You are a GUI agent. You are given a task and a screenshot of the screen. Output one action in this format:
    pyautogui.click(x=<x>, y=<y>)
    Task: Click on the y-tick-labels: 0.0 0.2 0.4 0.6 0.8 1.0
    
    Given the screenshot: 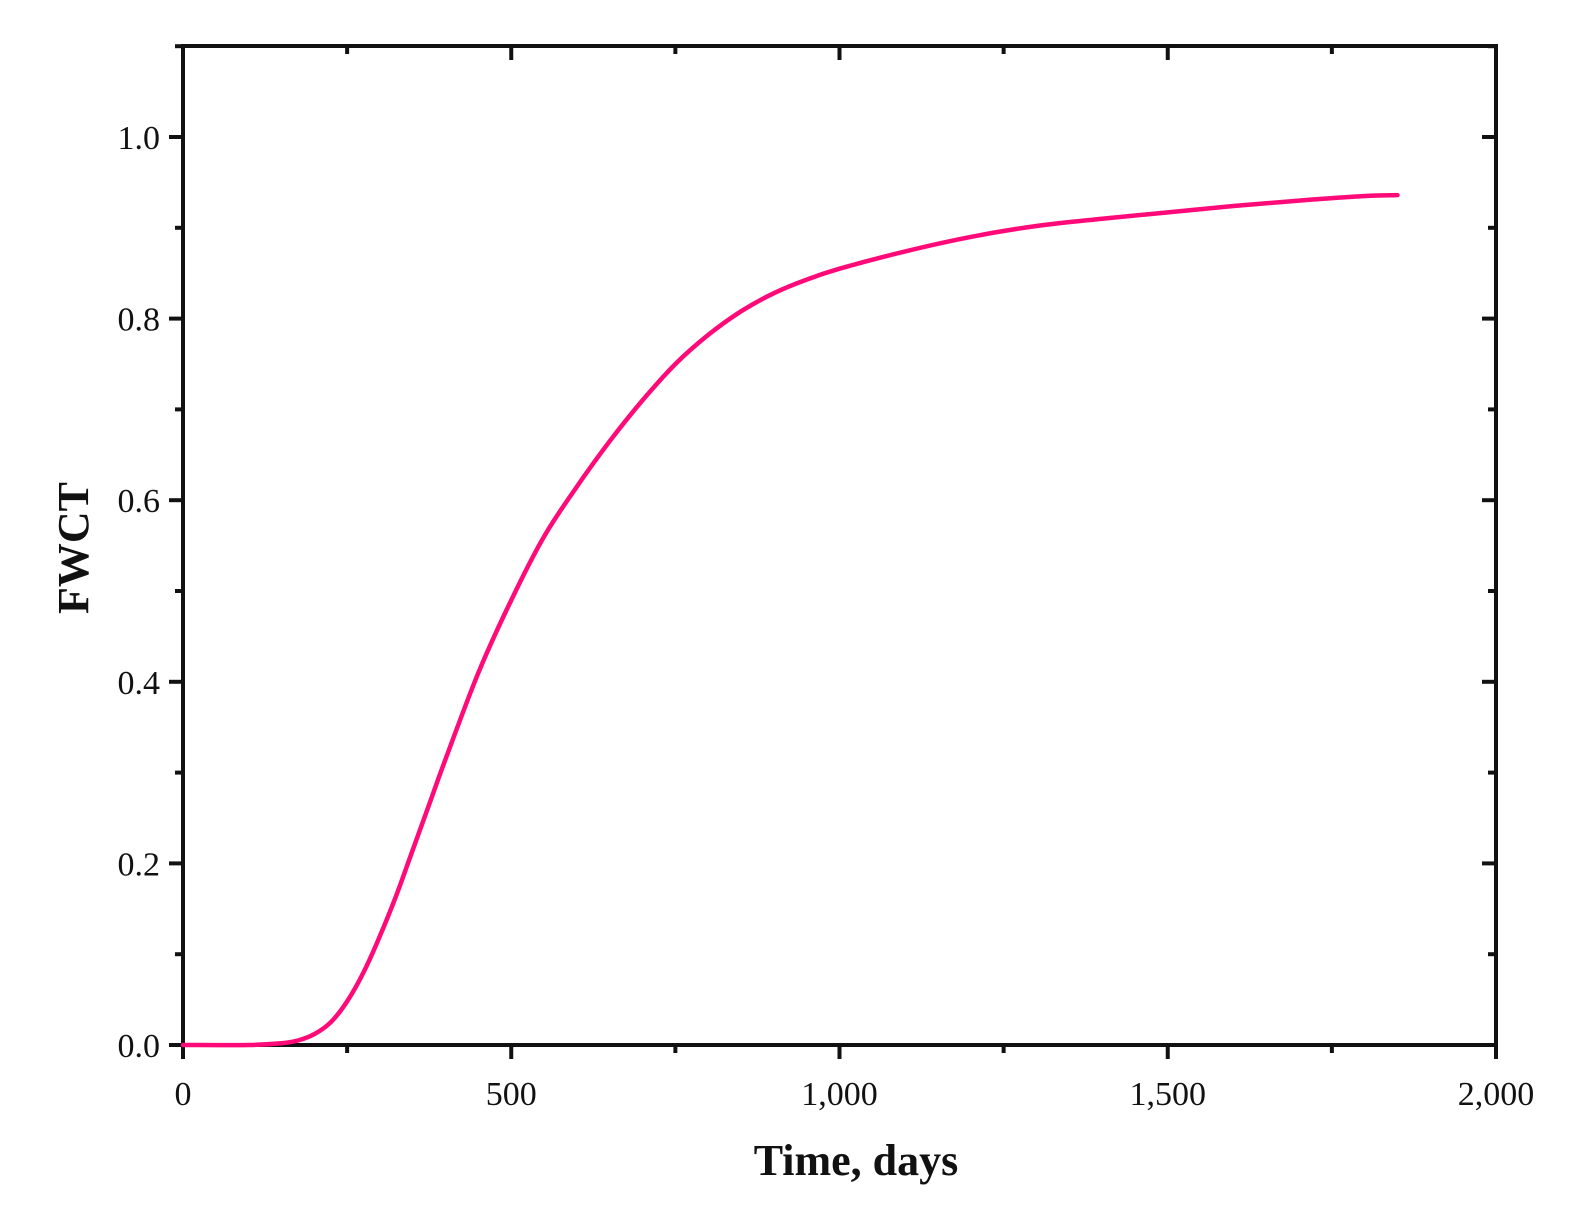 What is the action you would take?
    pyautogui.click(x=139, y=592)
    